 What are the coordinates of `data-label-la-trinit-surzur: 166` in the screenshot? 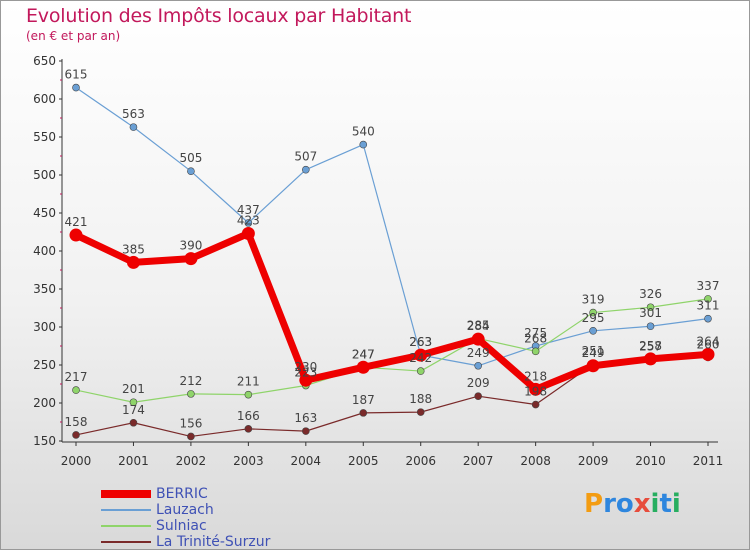 It's located at (248, 416).